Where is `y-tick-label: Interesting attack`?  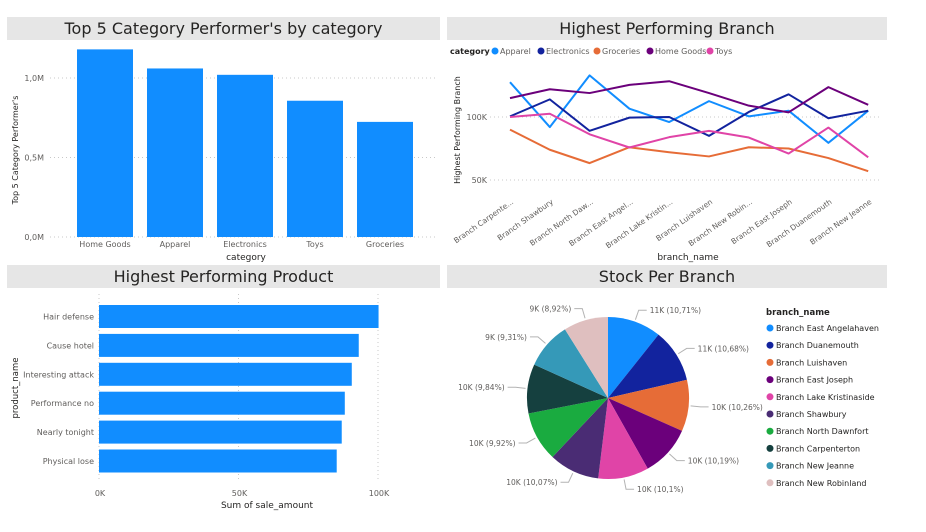
y-tick-label: Interesting attack is located at coordinates (58, 374).